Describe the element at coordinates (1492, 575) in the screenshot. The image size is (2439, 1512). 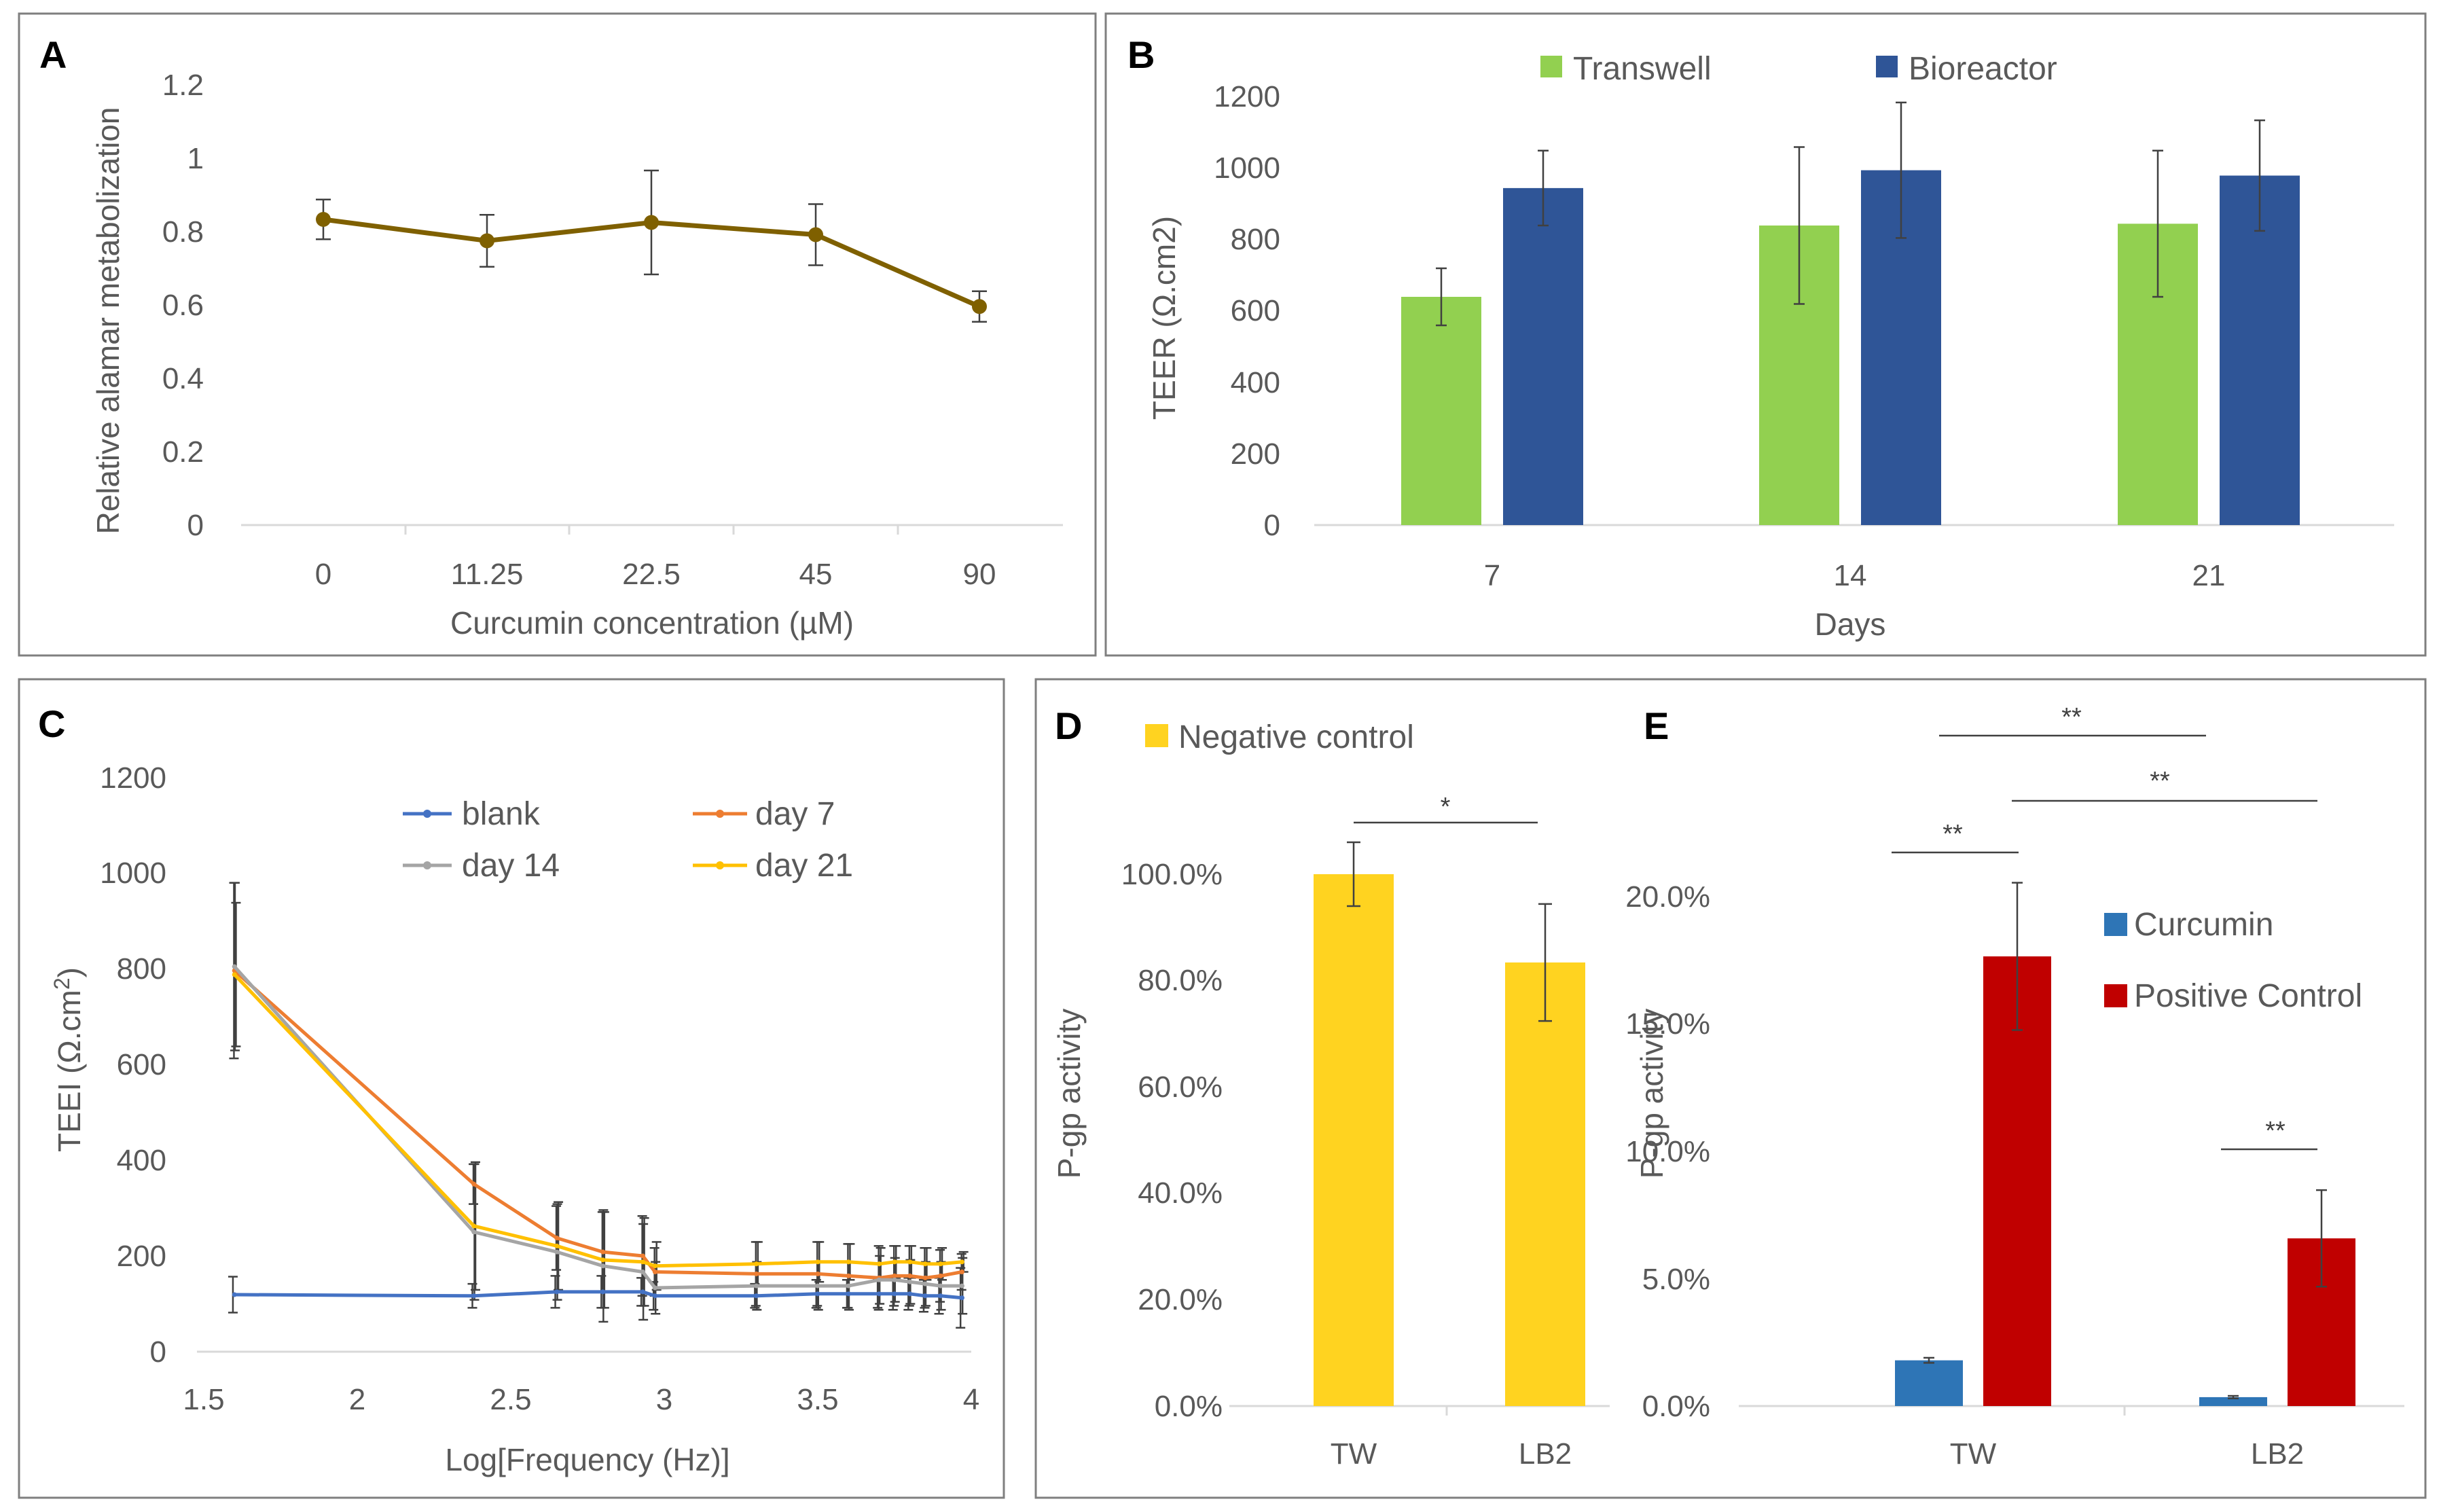
I see `chart-b-x-tick: 7` at that location.